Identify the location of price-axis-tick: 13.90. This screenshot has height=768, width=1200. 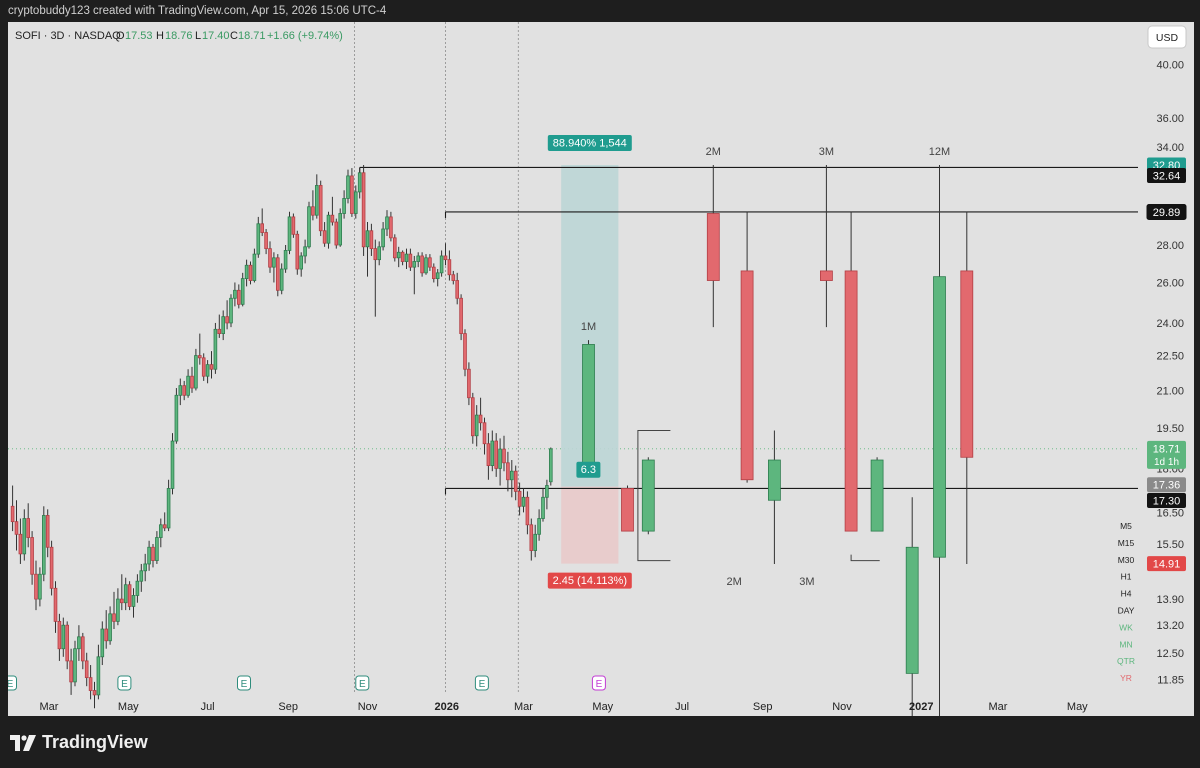
(1170, 600).